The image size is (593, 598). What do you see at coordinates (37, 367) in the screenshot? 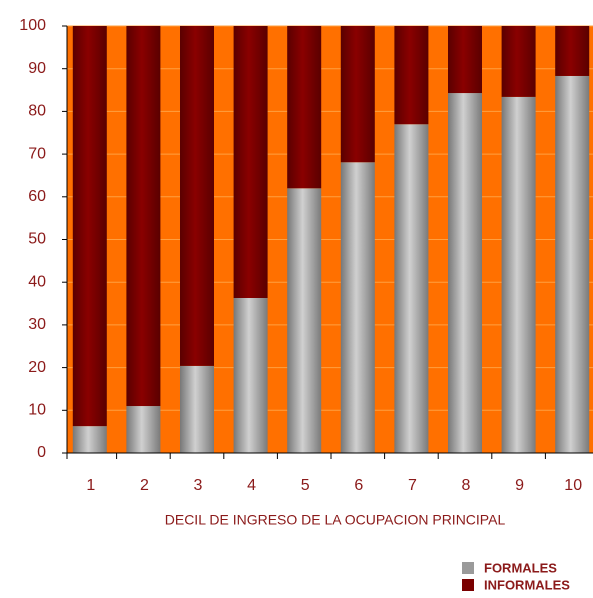
I see `y-tick-label: 20` at bounding box center [37, 367].